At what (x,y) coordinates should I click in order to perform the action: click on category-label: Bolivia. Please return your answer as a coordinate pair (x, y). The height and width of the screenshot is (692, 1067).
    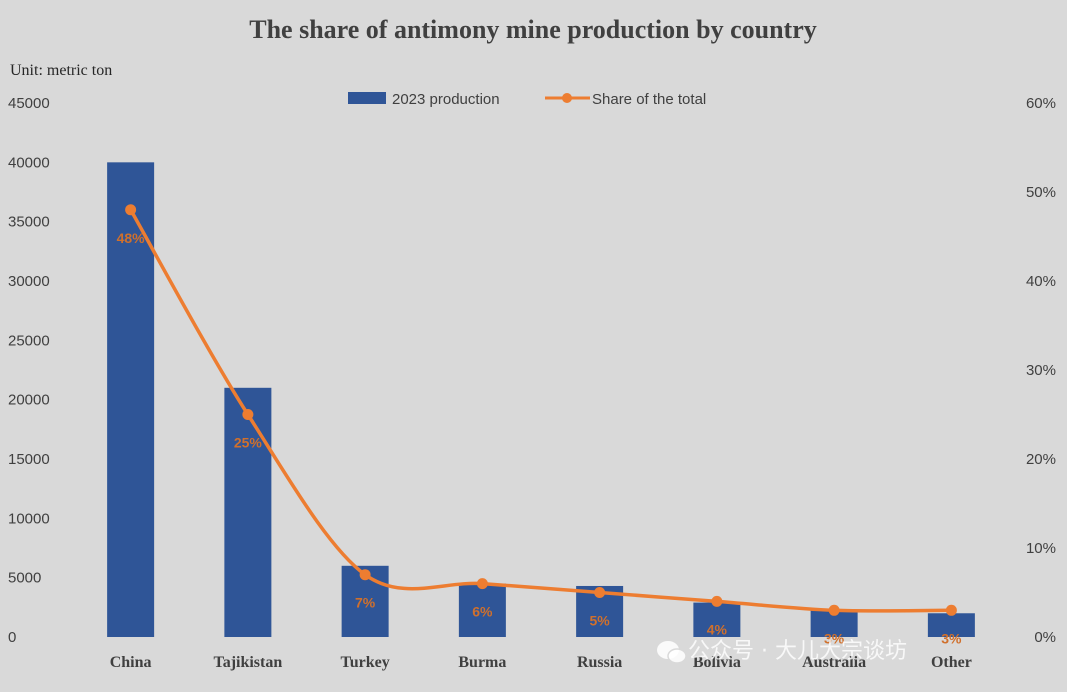
    Looking at the image, I should click on (717, 662).